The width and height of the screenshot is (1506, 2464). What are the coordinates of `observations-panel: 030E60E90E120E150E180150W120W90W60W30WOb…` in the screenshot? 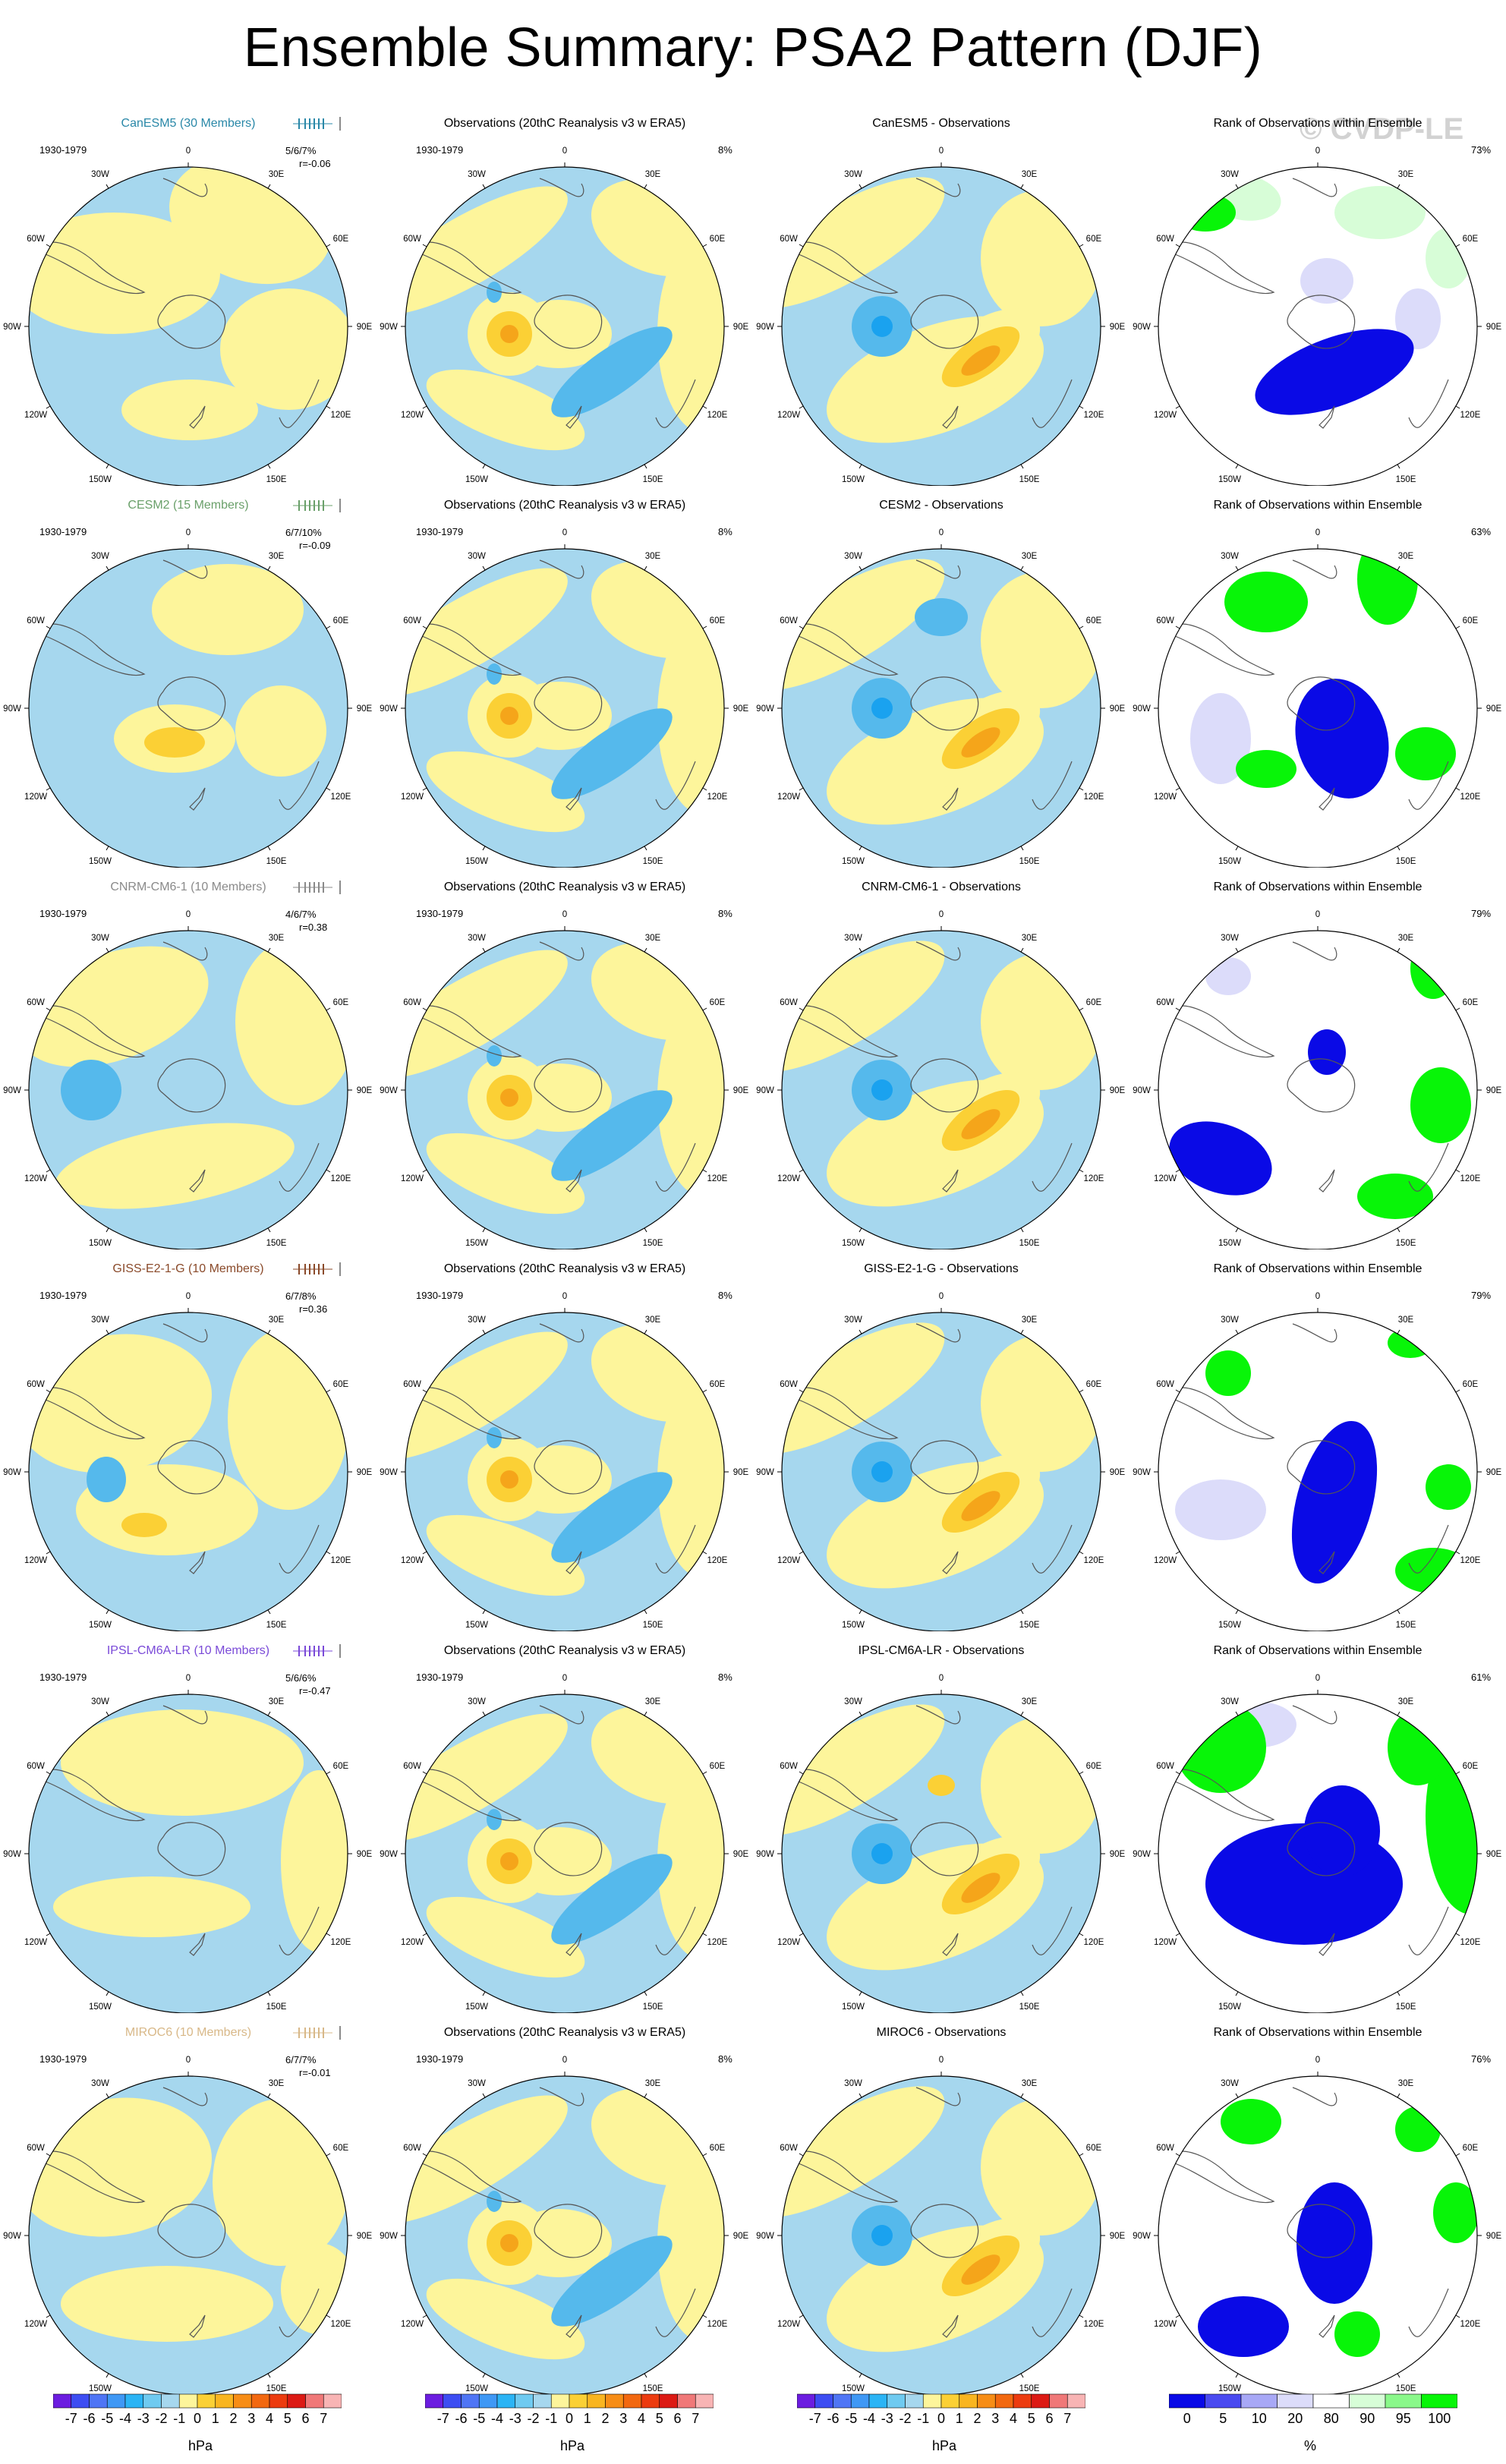 It's located at (564, 1059).